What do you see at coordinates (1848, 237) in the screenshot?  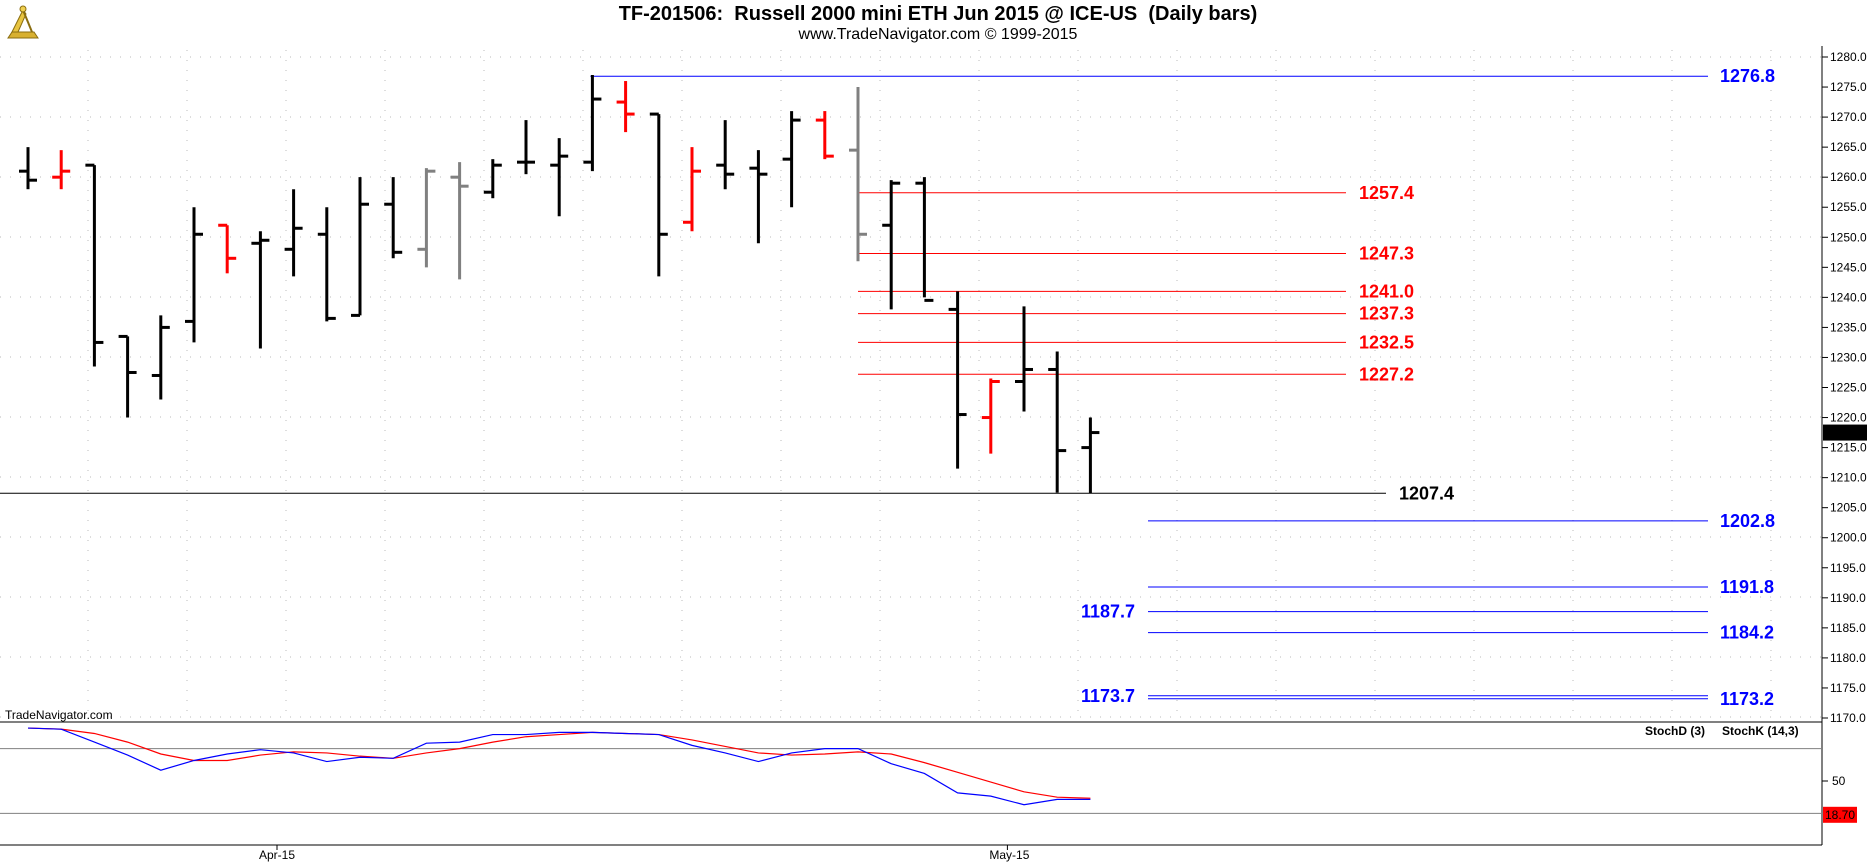 I see `price-tick-label: 1250.0` at bounding box center [1848, 237].